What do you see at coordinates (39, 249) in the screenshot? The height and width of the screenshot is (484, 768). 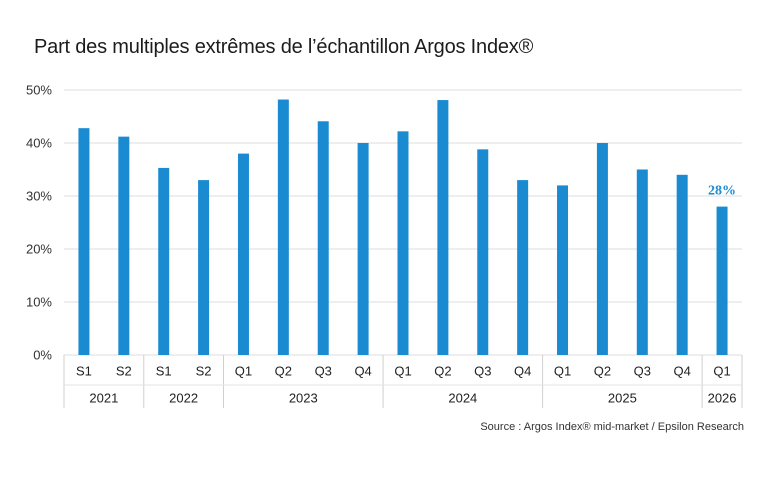 I see `y-tick-label: 20%` at bounding box center [39, 249].